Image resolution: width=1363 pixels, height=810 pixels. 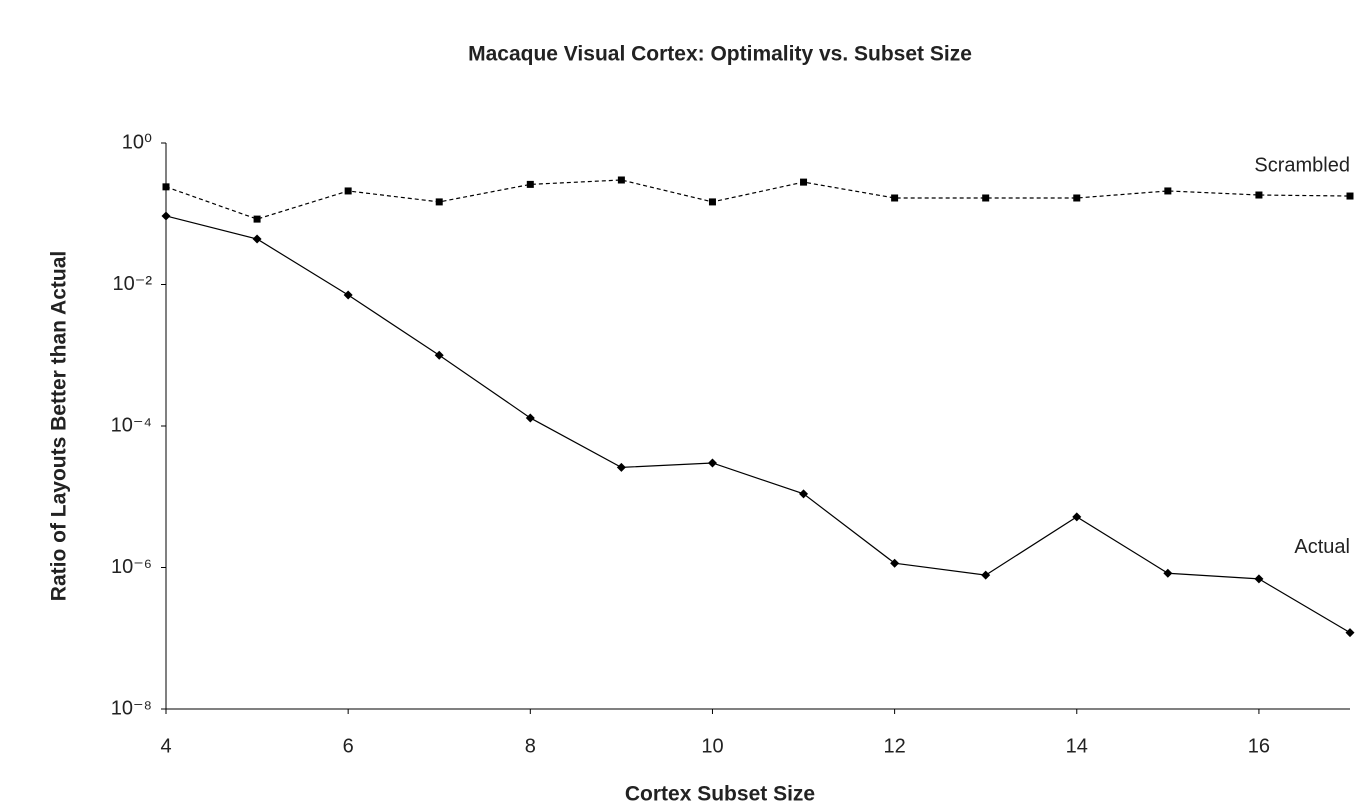 I want to click on y-tick-label: 10⁰, so click(x=137, y=142).